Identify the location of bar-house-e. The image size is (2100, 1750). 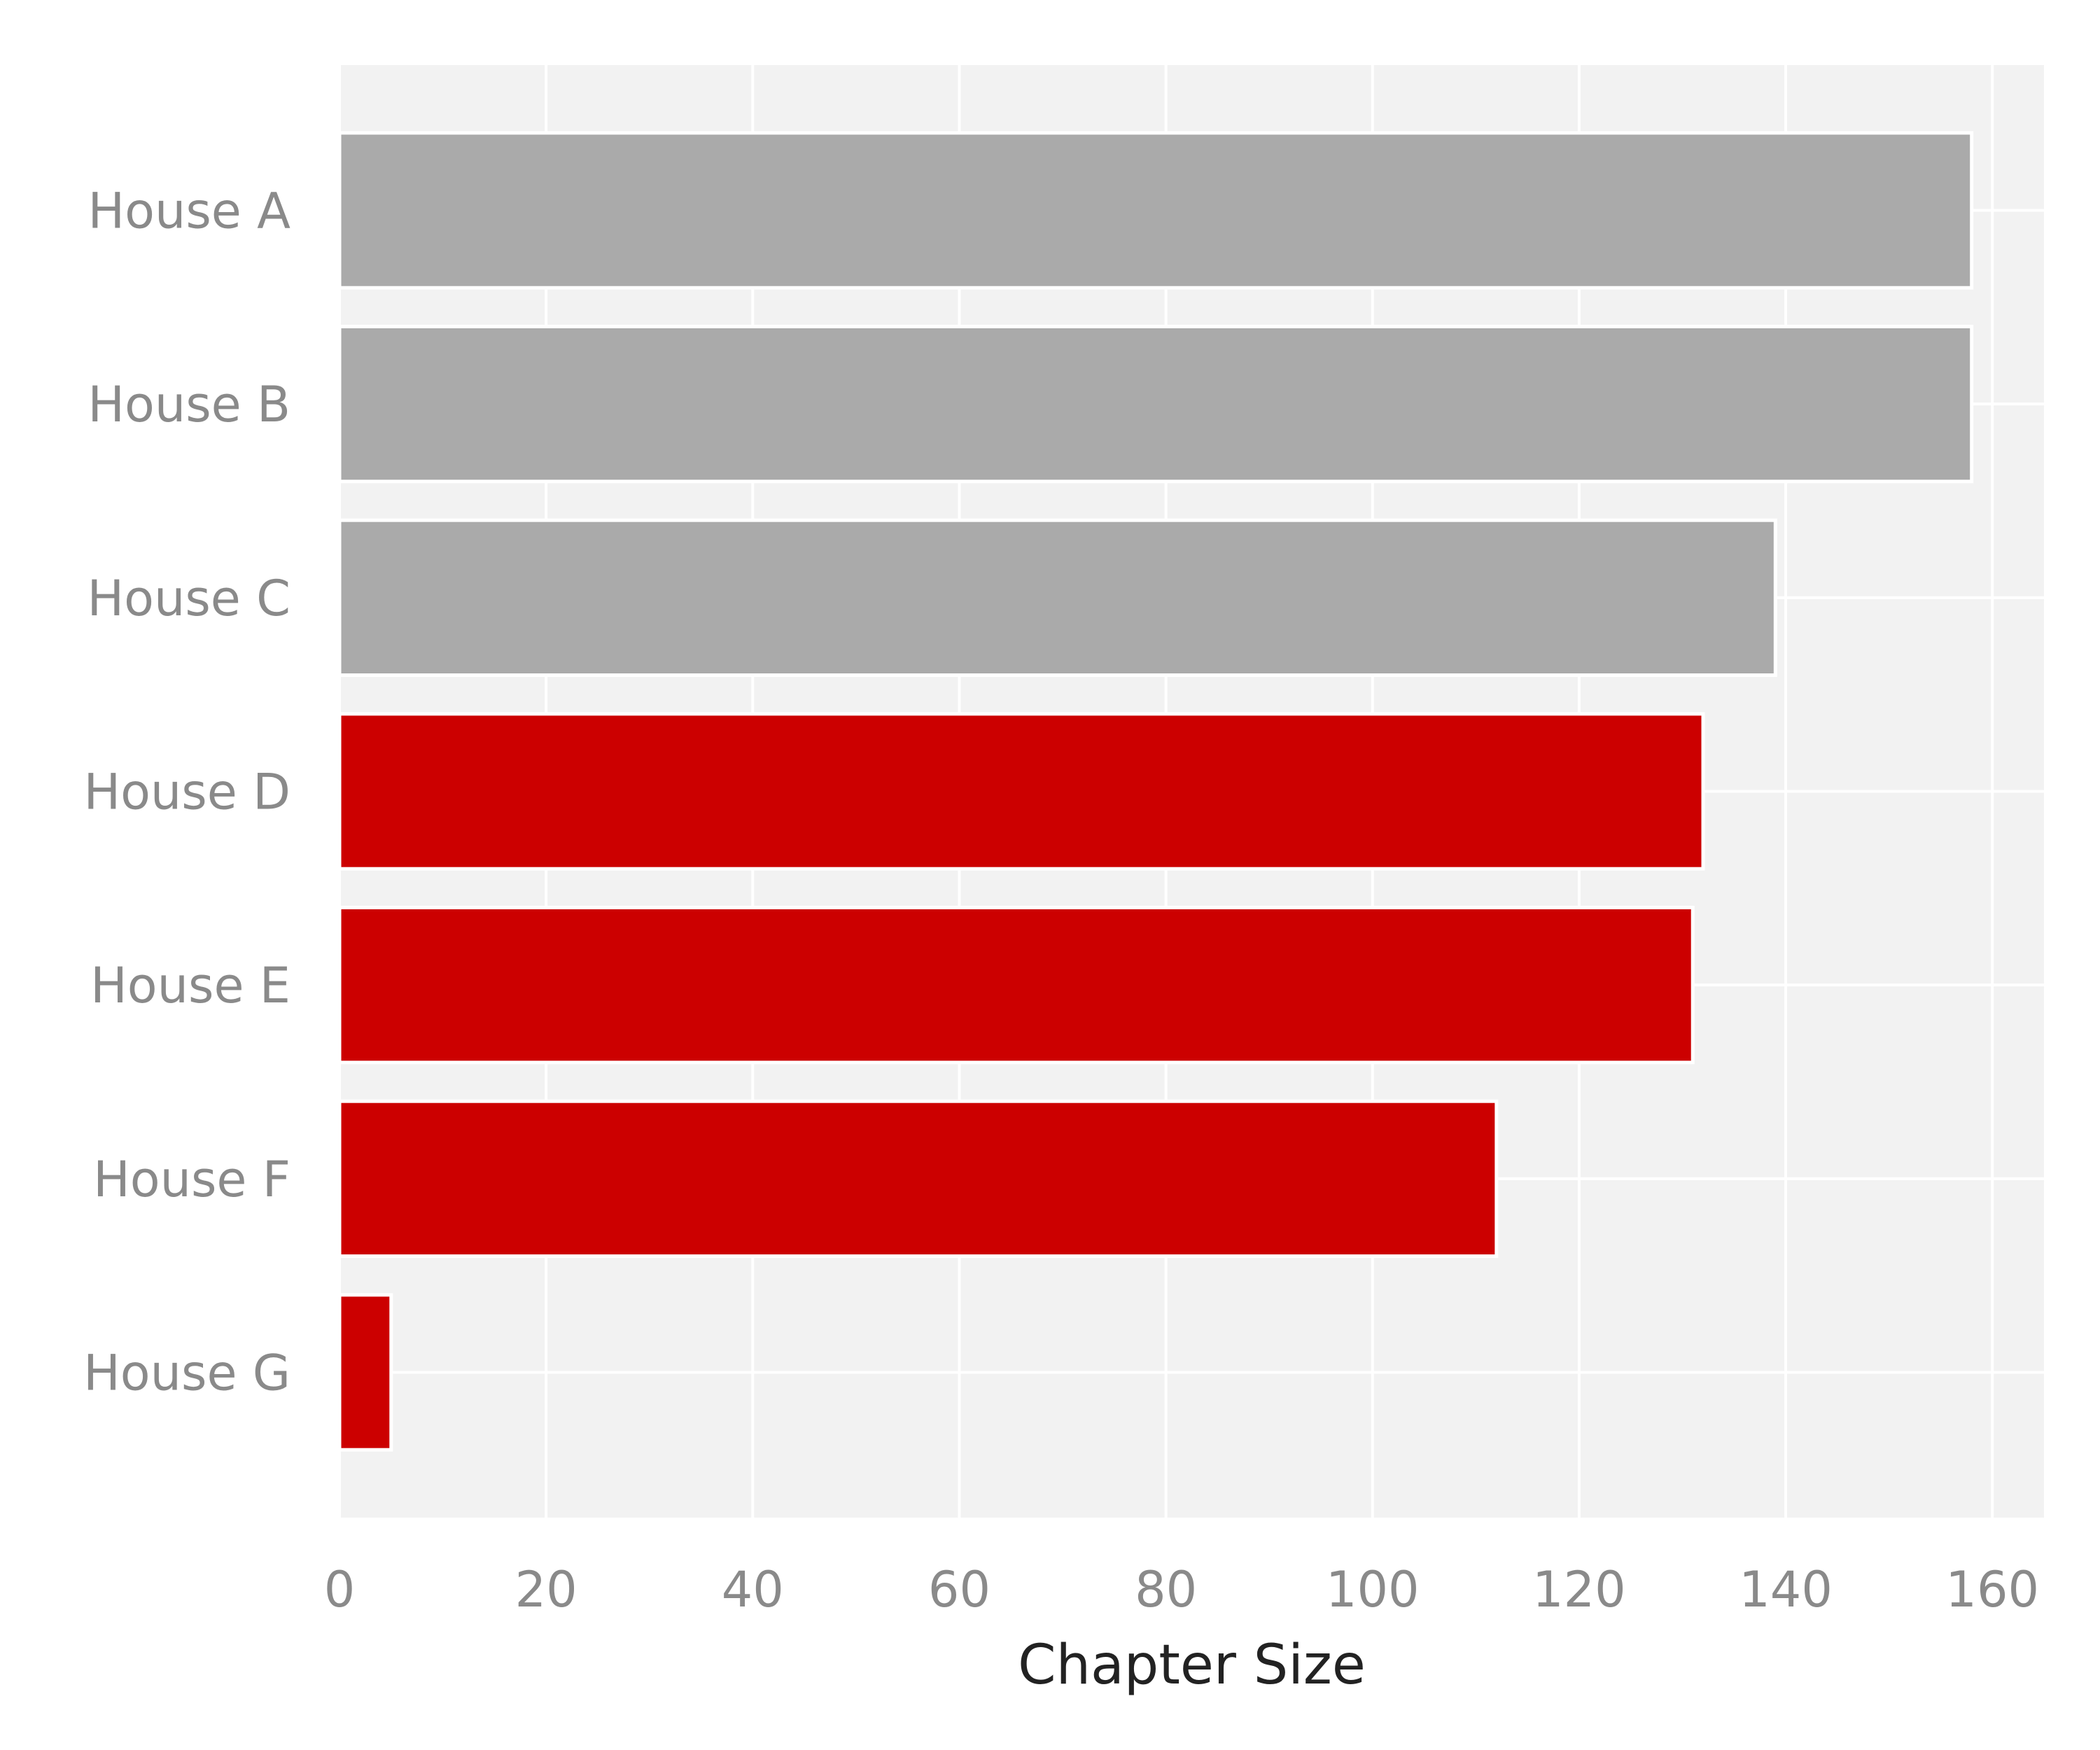
(1016, 985).